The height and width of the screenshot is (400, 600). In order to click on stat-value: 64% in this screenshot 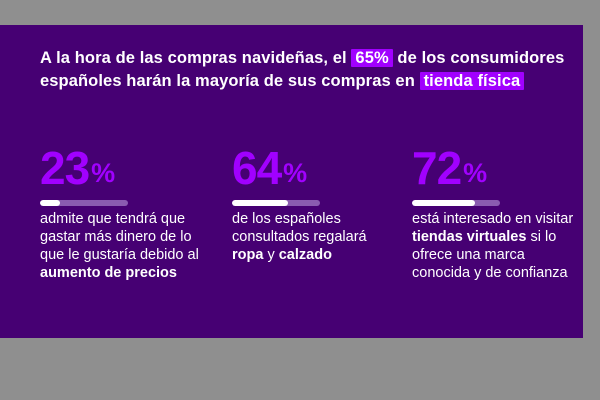, I will do `click(317, 168)`.